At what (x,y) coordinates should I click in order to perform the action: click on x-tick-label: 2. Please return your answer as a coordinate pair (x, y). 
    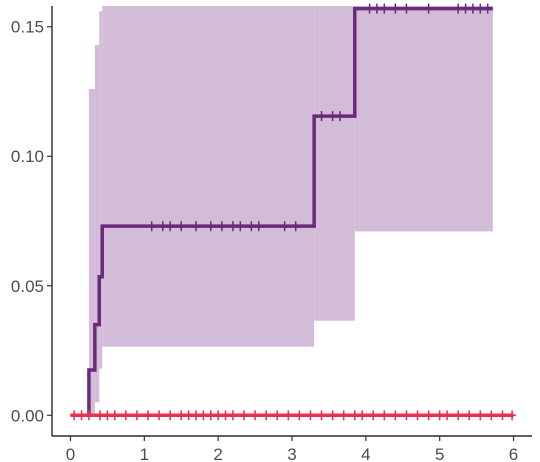
    Looking at the image, I should click on (217, 453).